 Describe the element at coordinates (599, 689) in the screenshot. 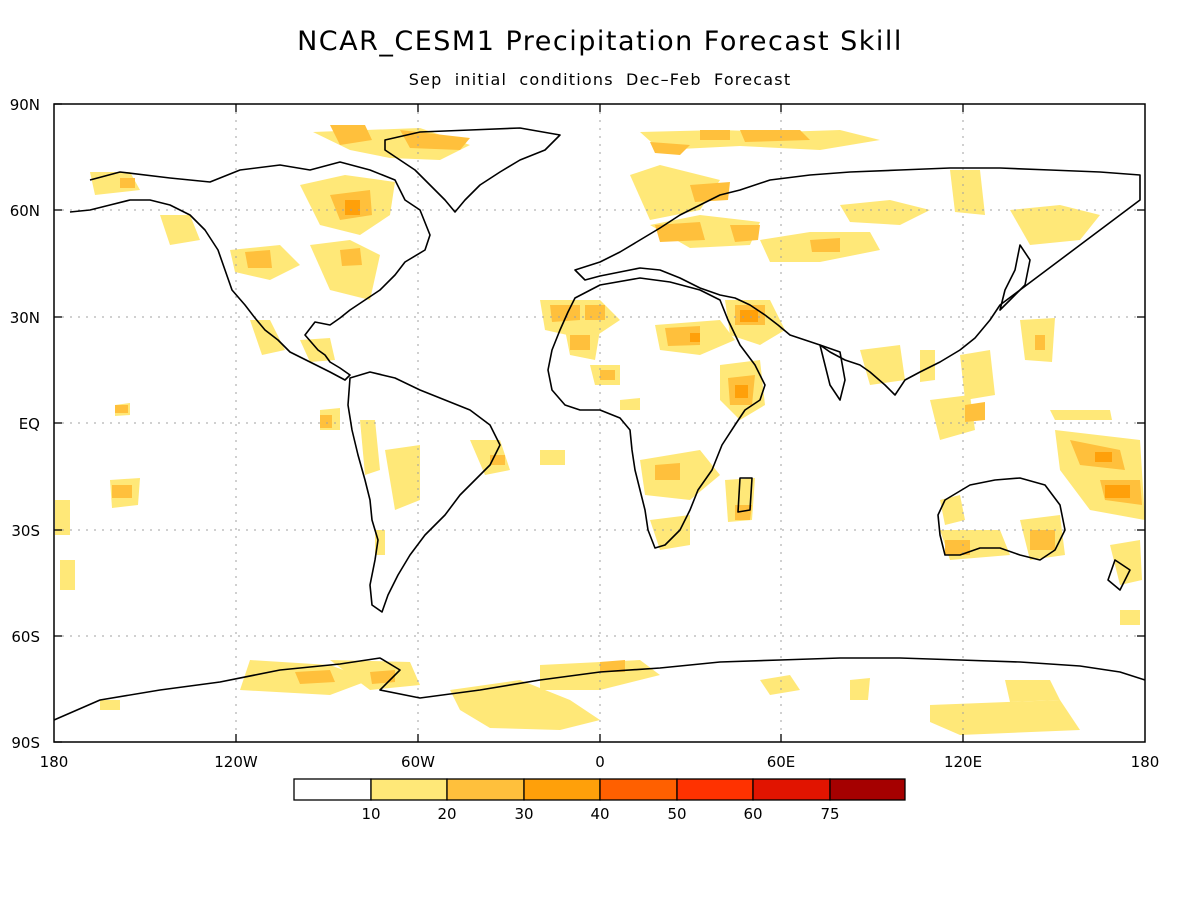

I see `antarctica-coast` at that location.